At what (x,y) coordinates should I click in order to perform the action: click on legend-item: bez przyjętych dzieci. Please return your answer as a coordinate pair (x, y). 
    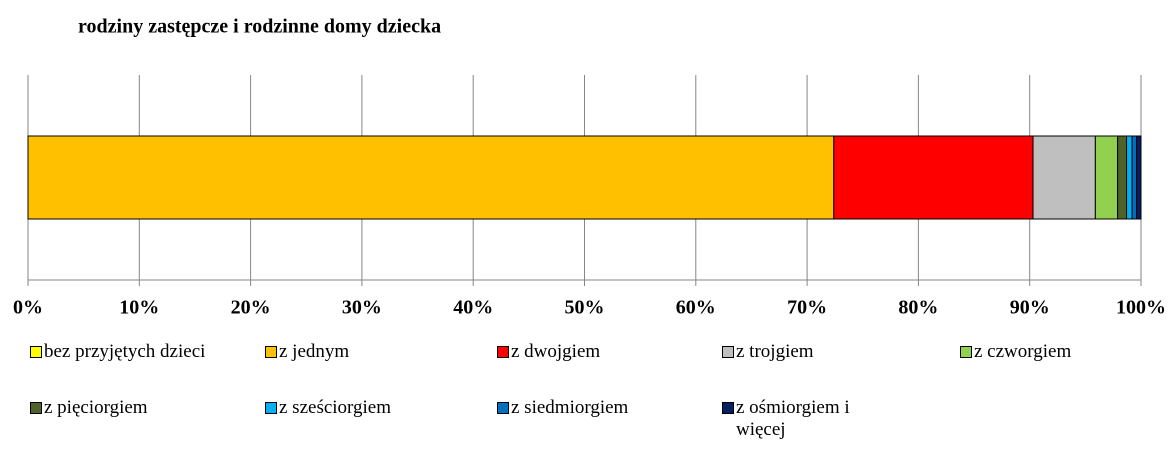
    Looking at the image, I should click on (117, 352).